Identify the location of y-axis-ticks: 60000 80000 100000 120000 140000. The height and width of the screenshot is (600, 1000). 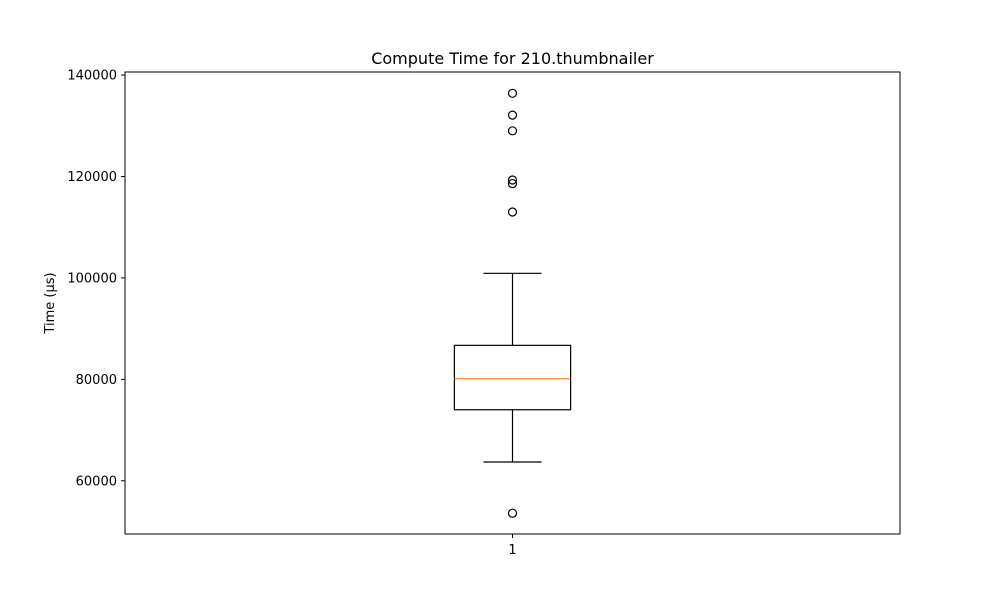
(96, 279).